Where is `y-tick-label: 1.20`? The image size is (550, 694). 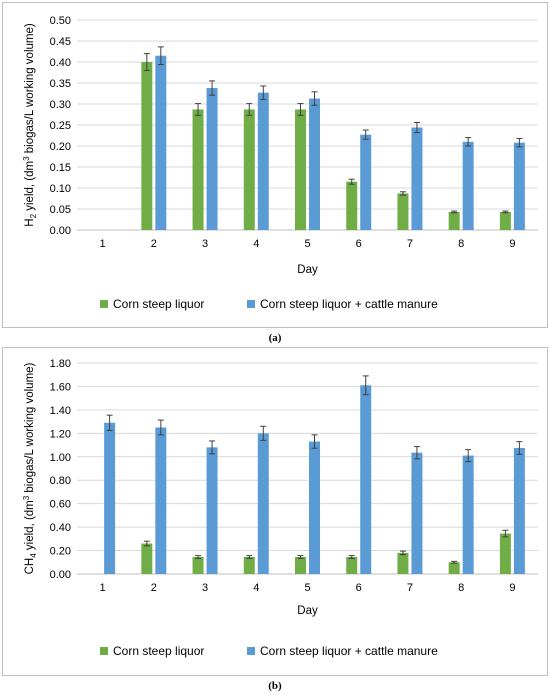 y-tick-label: 1.20 is located at coordinates (60, 434).